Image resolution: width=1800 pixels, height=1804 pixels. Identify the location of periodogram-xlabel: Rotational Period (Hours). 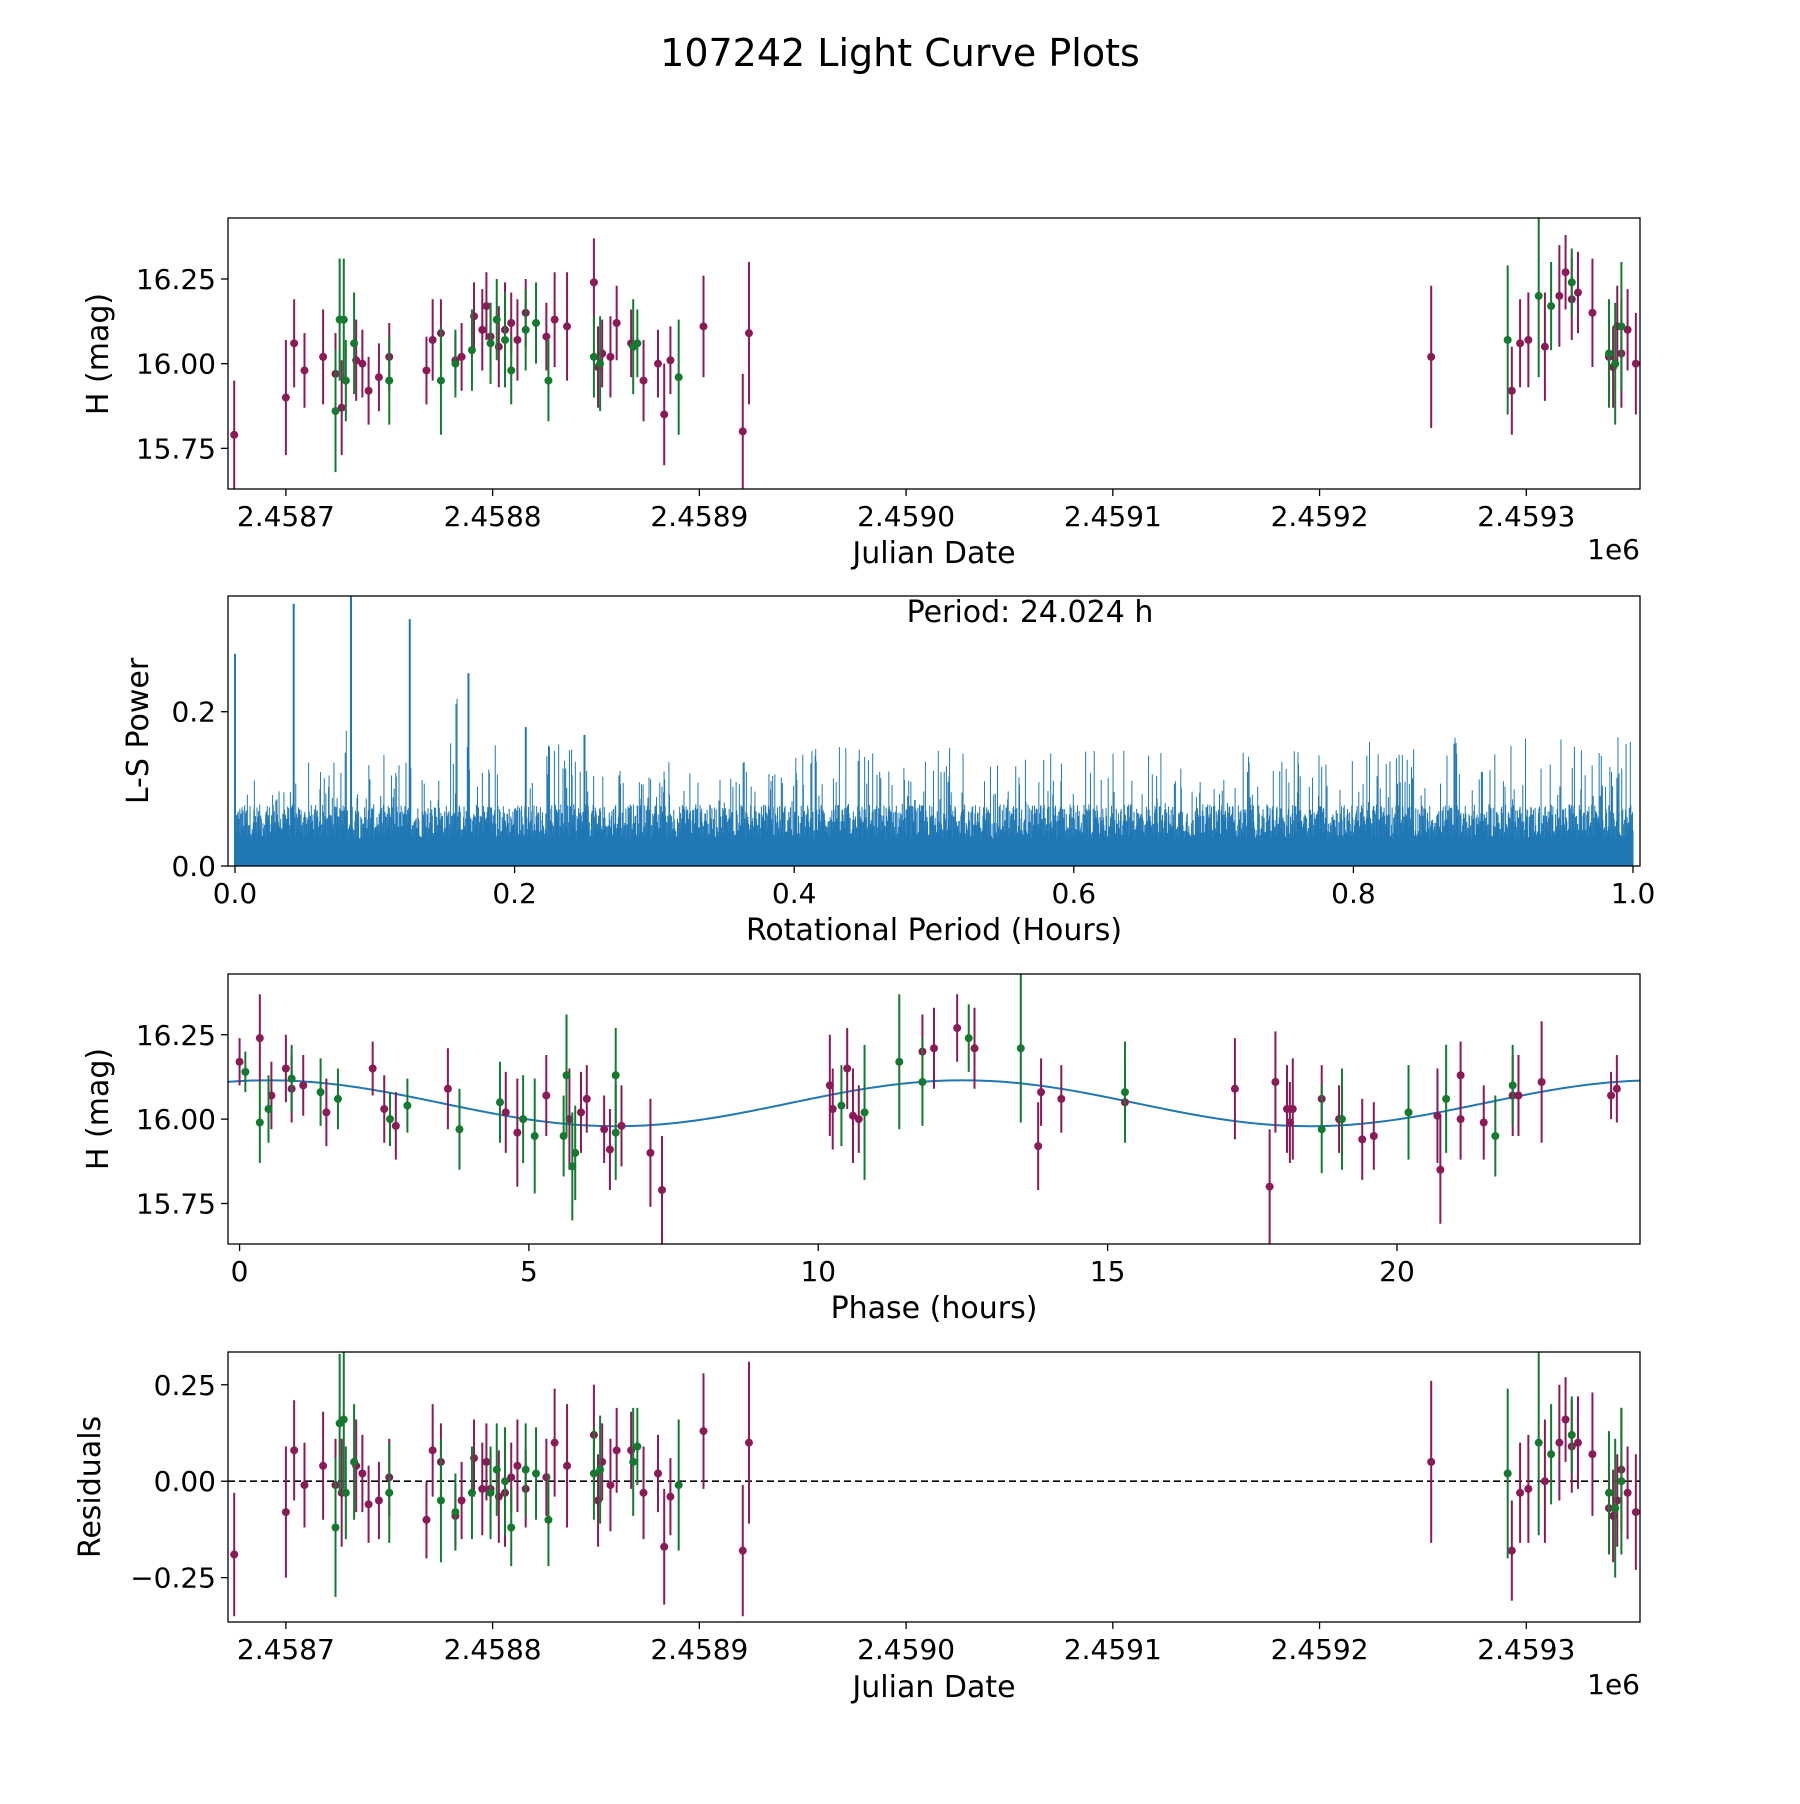
(934, 930).